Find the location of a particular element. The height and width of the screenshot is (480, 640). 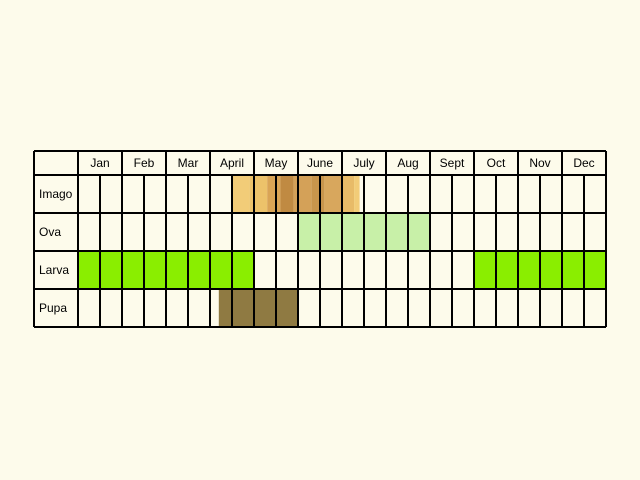

month-label: May is located at coordinates (276, 163).